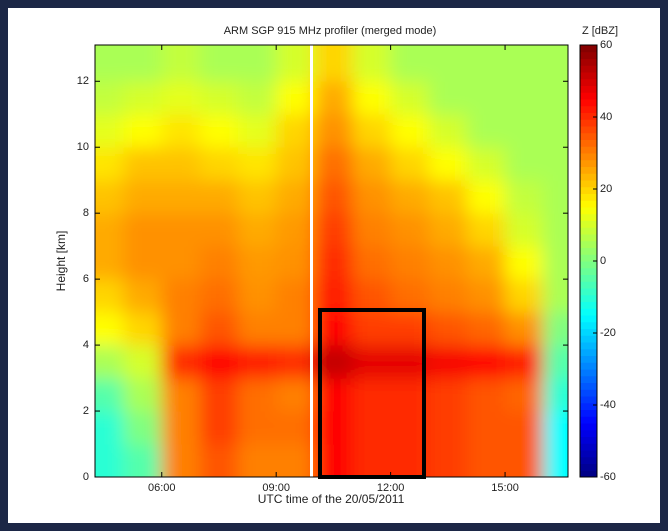 This screenshot has height=531, width=668. I want to click on y-tick-label: 6, so click(86, 279).